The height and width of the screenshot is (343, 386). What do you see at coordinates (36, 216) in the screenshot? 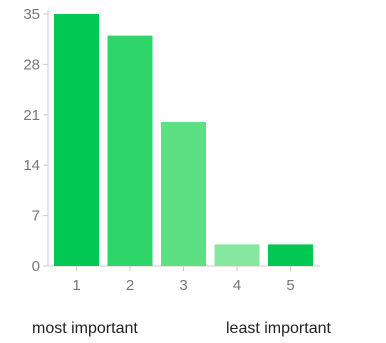
I see `y-tick-label: 7` at bounding box center [36, 216].